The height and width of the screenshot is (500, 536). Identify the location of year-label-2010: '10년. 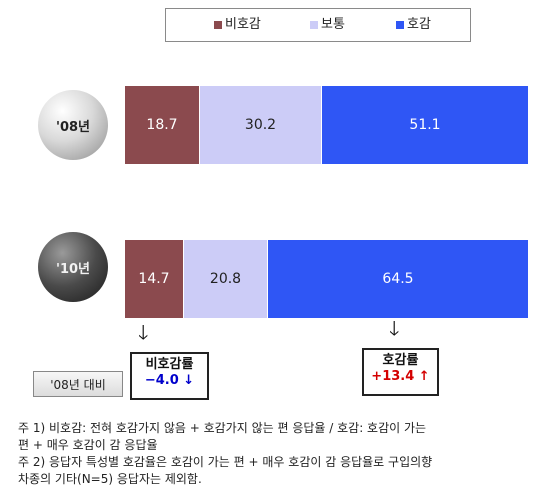
(73, 267).